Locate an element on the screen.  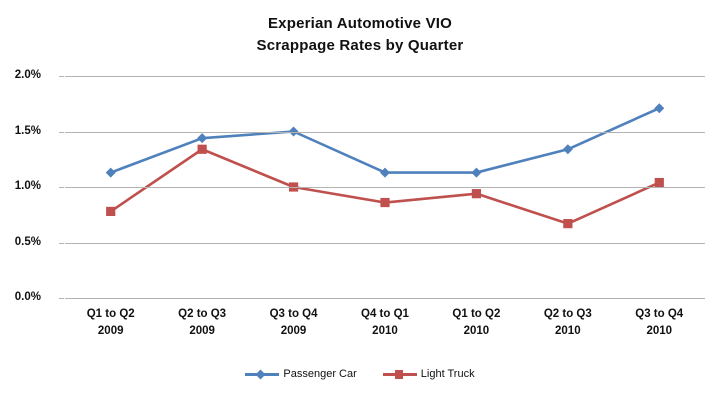
x-axis-tick-label: Q2 to Q3 2009 is located at coordinates (201, 330).